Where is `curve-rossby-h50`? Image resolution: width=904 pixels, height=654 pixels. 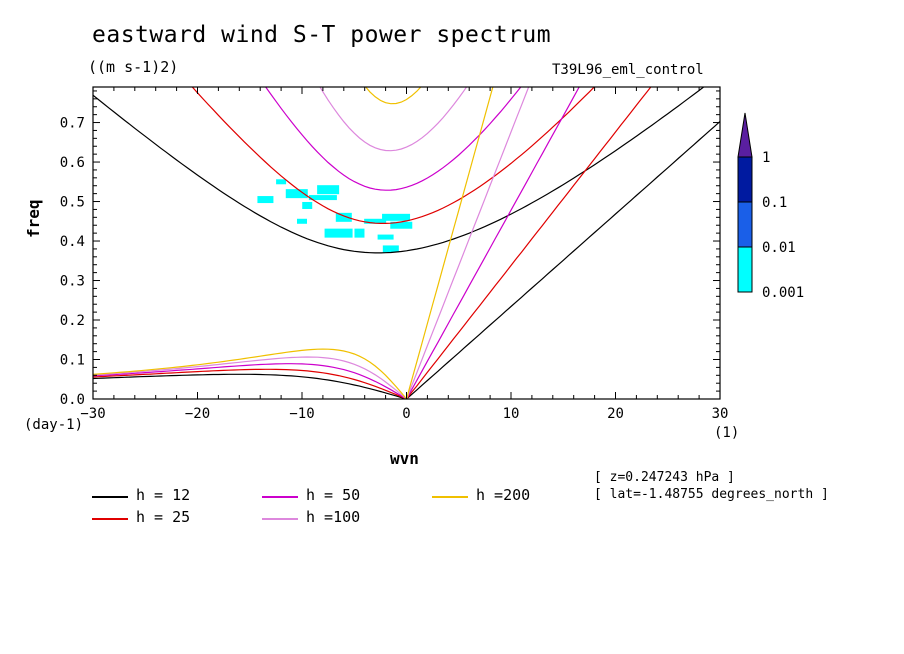 curve-rossby-h50 is located at coordinates (250, 381).